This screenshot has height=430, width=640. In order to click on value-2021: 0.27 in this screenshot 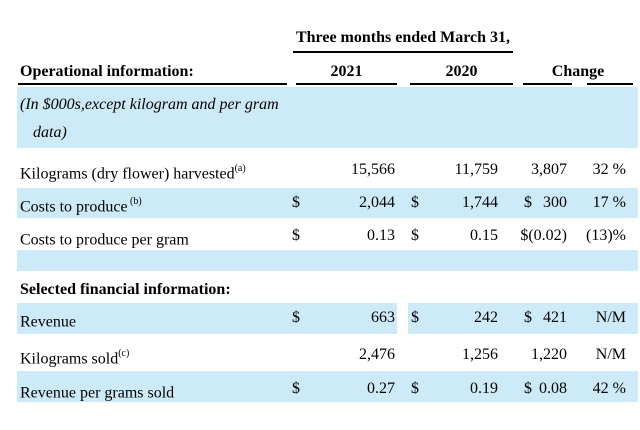, I will do `click(381, 388)`.